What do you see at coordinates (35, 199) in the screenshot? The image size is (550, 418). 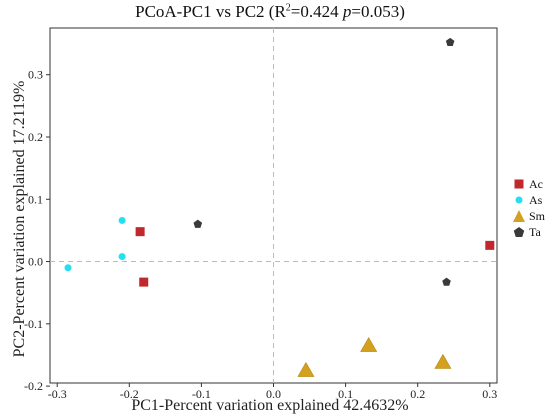 I see `y-tick-label: 0.1` at bounding box center [35, 199].